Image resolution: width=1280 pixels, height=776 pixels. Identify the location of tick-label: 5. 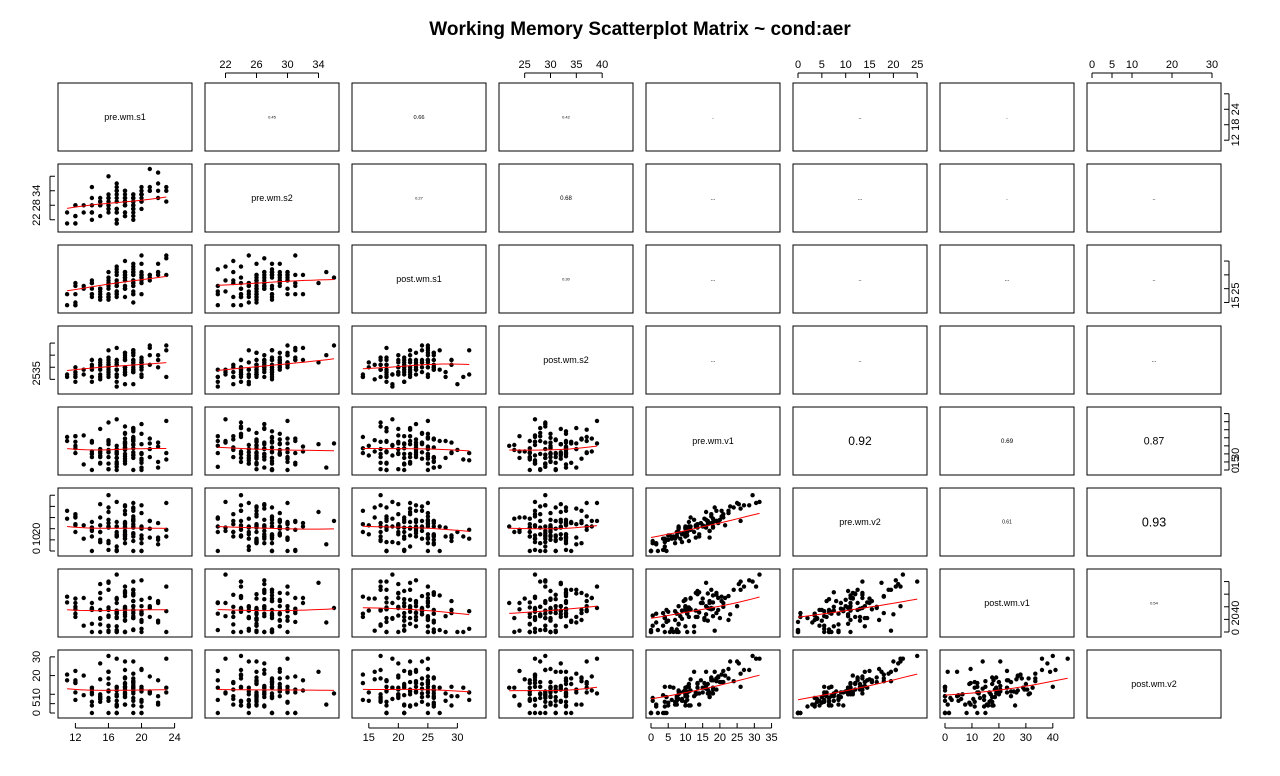
(37, 704).